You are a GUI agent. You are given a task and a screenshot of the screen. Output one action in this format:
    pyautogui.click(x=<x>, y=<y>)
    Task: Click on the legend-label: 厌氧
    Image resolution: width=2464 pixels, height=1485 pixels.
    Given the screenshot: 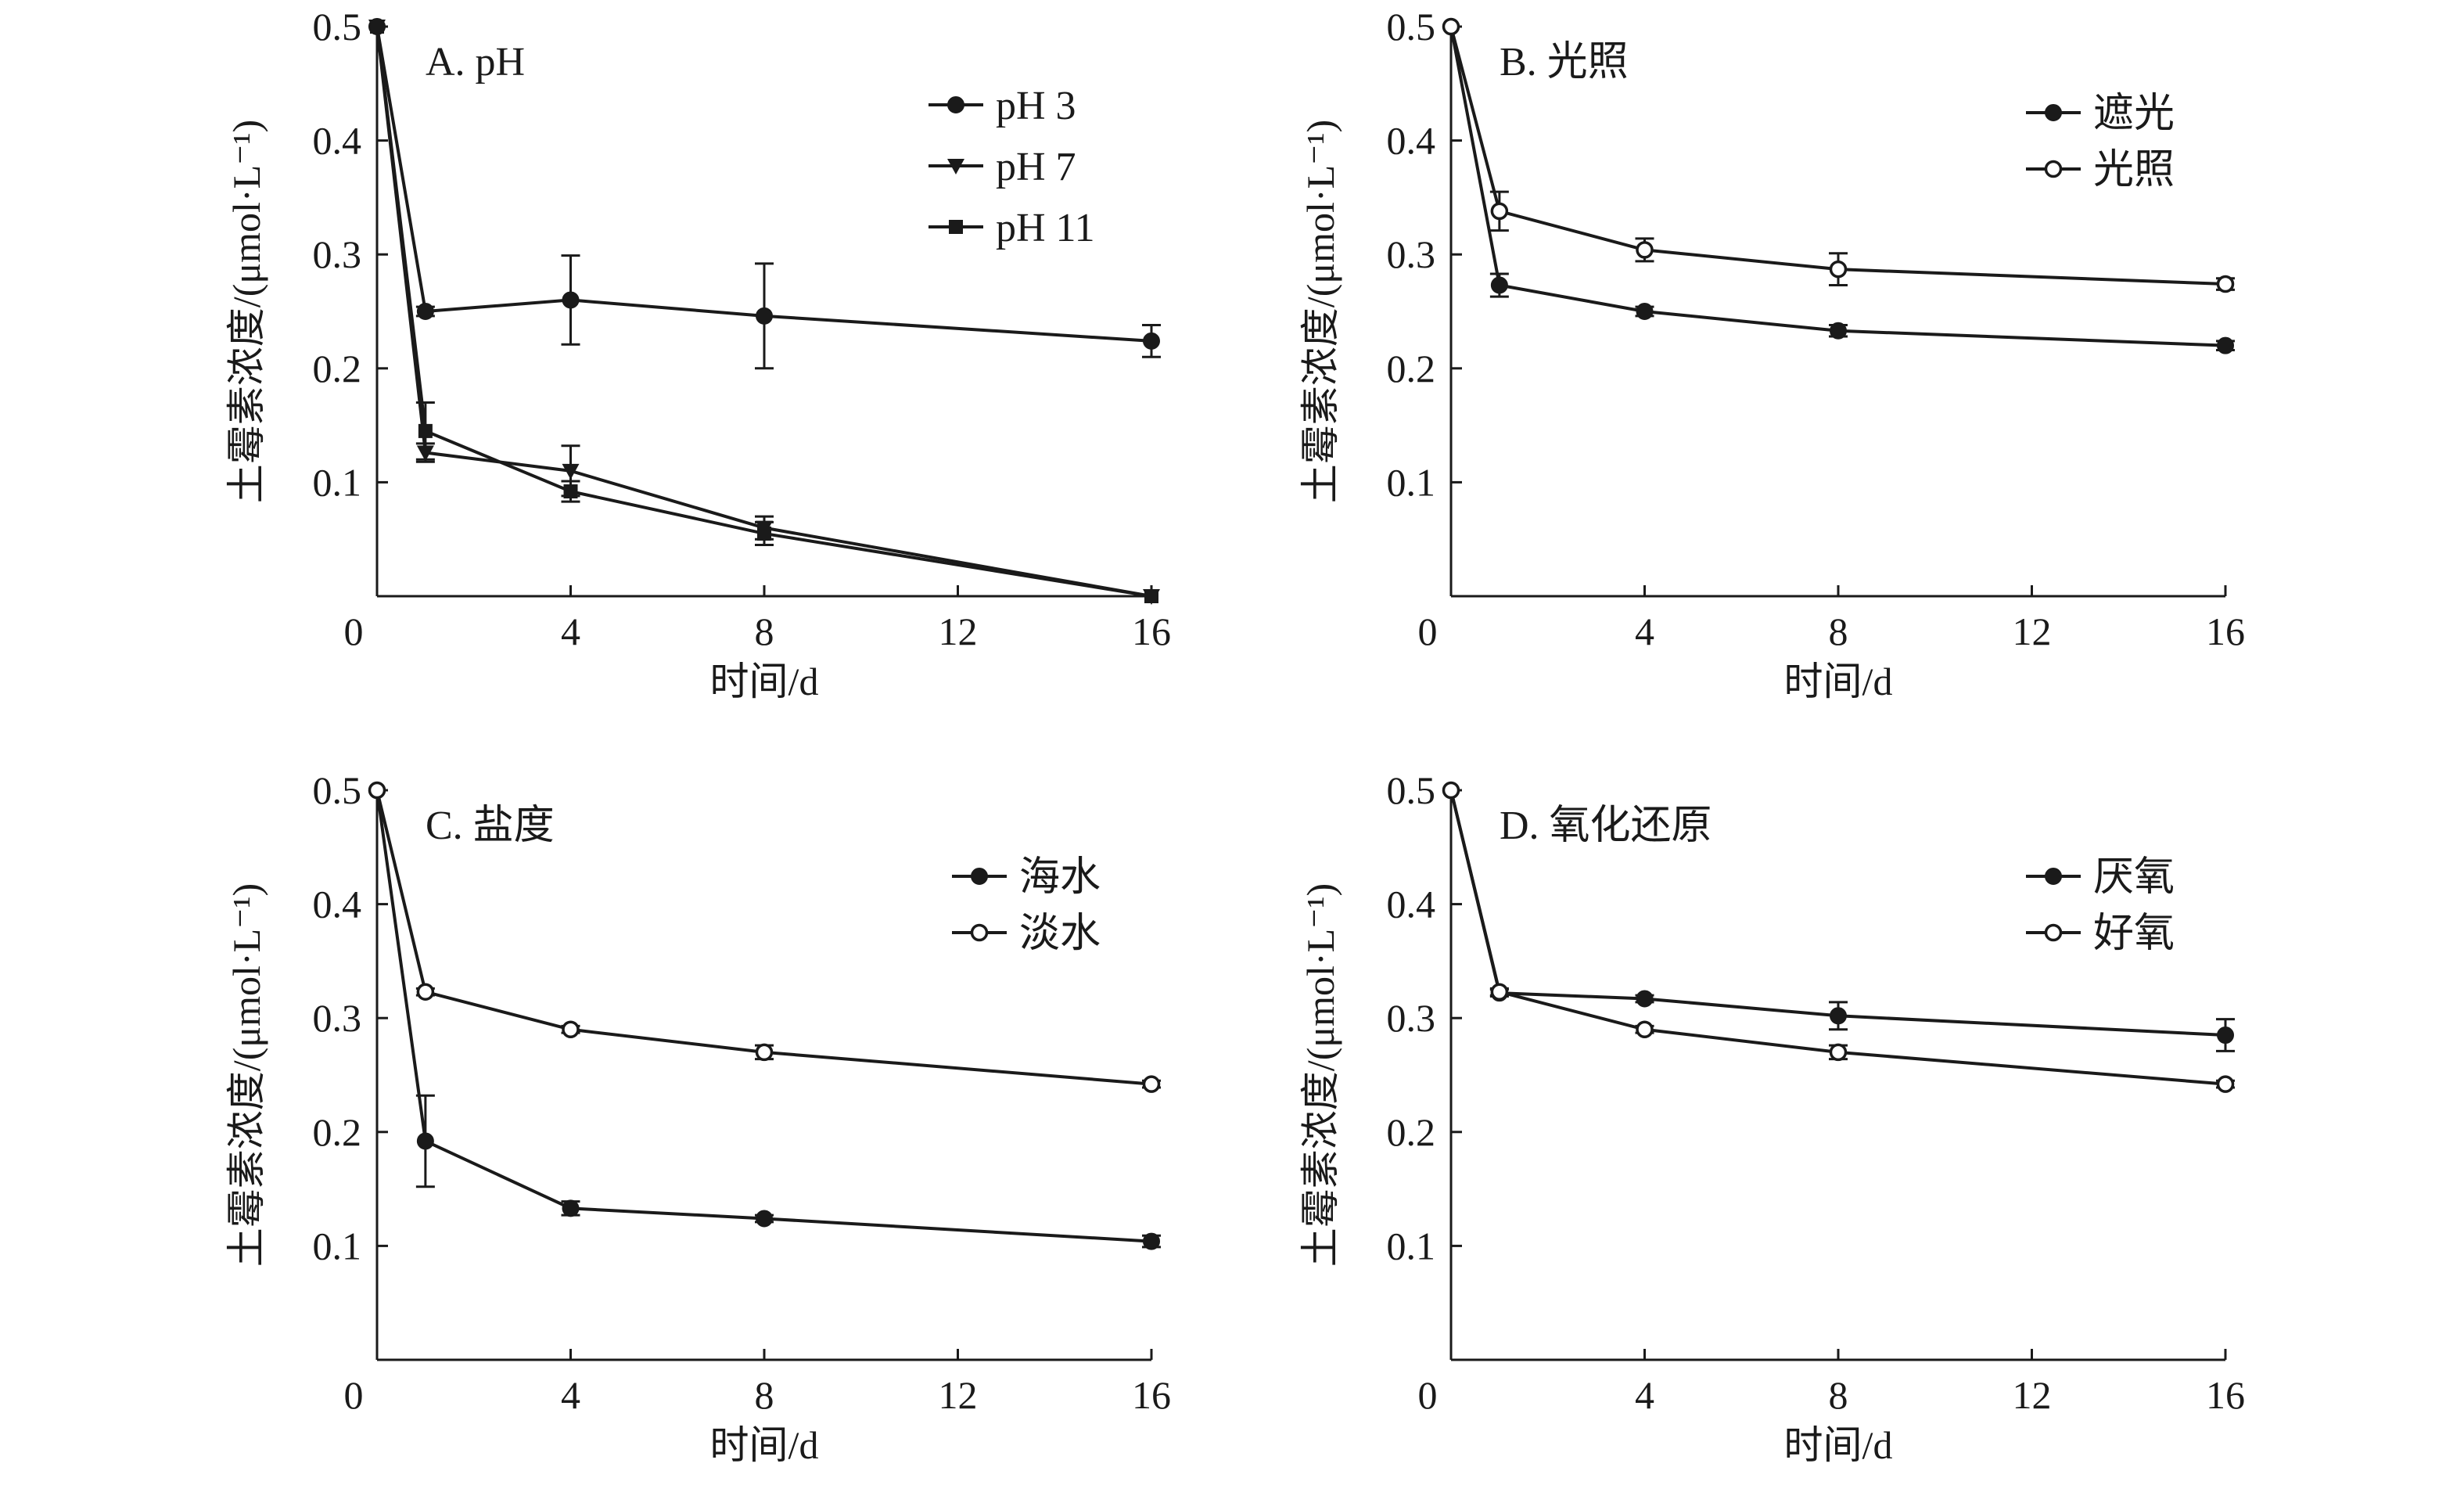 What is the action you would take?
    pyautogui.click(x=2134, y=878)
    